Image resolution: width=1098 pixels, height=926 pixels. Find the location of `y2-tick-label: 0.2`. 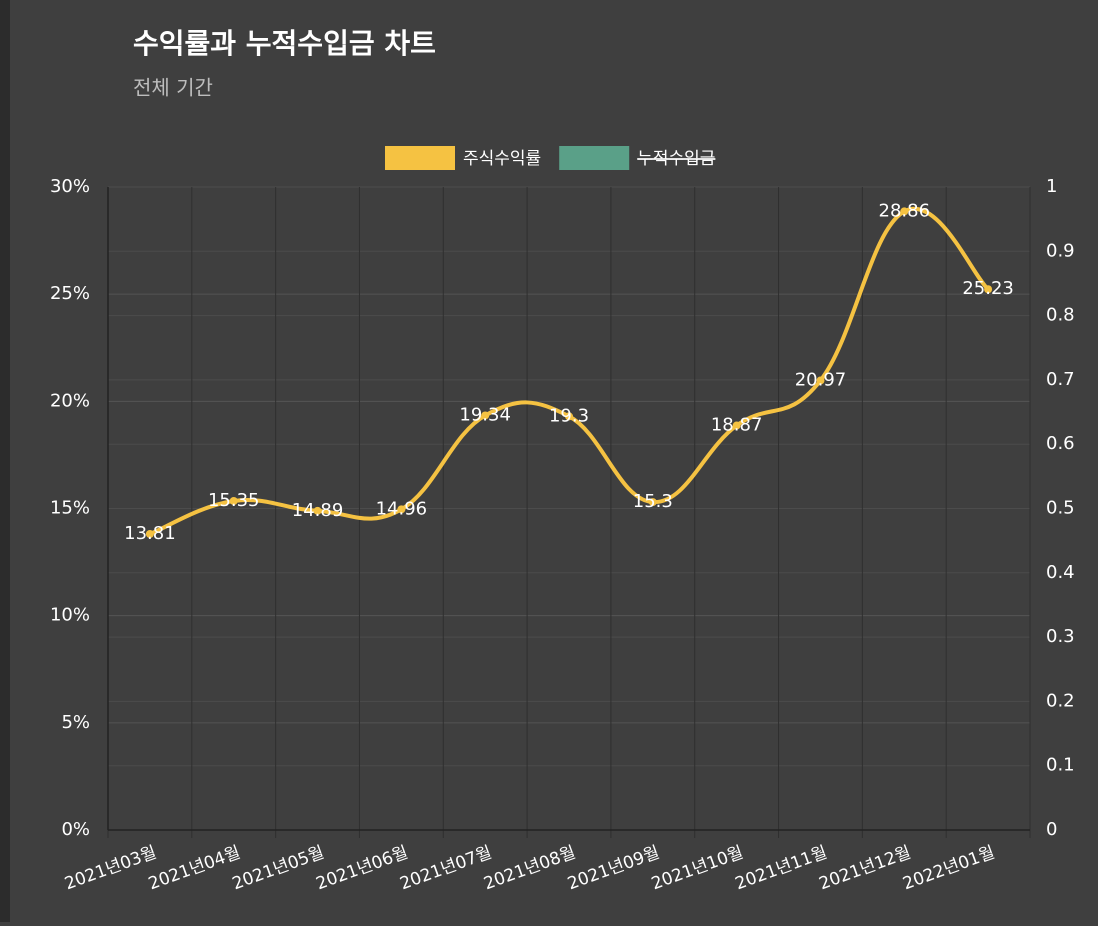

y2-tick-label: 0.2 is located at coordinates (1060, 700).